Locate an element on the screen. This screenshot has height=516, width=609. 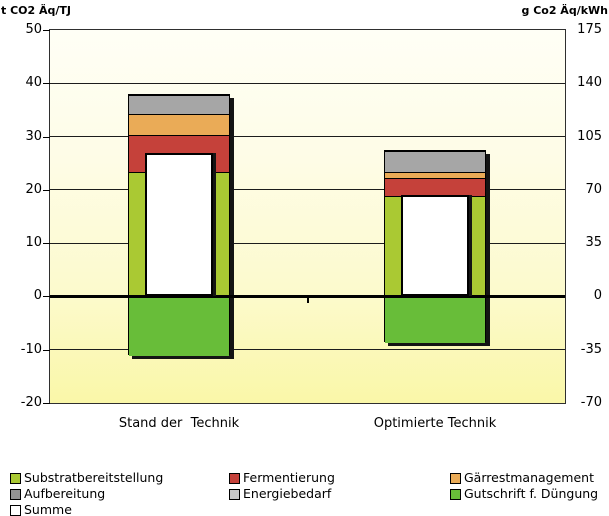
y-axis-left-tick-label: -10 is located at coordinates (31, 349).